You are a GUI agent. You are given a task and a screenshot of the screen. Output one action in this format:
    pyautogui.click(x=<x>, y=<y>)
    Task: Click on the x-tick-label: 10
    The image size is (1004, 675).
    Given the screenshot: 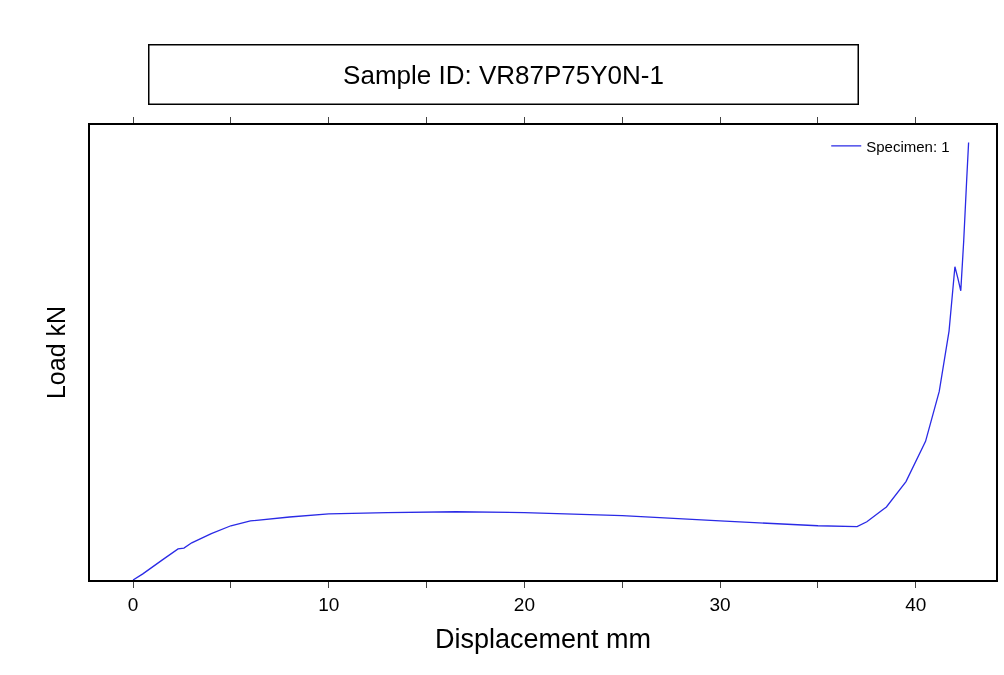 What is the action you would take?
    pyautogui.click(x=329, y=604)
    